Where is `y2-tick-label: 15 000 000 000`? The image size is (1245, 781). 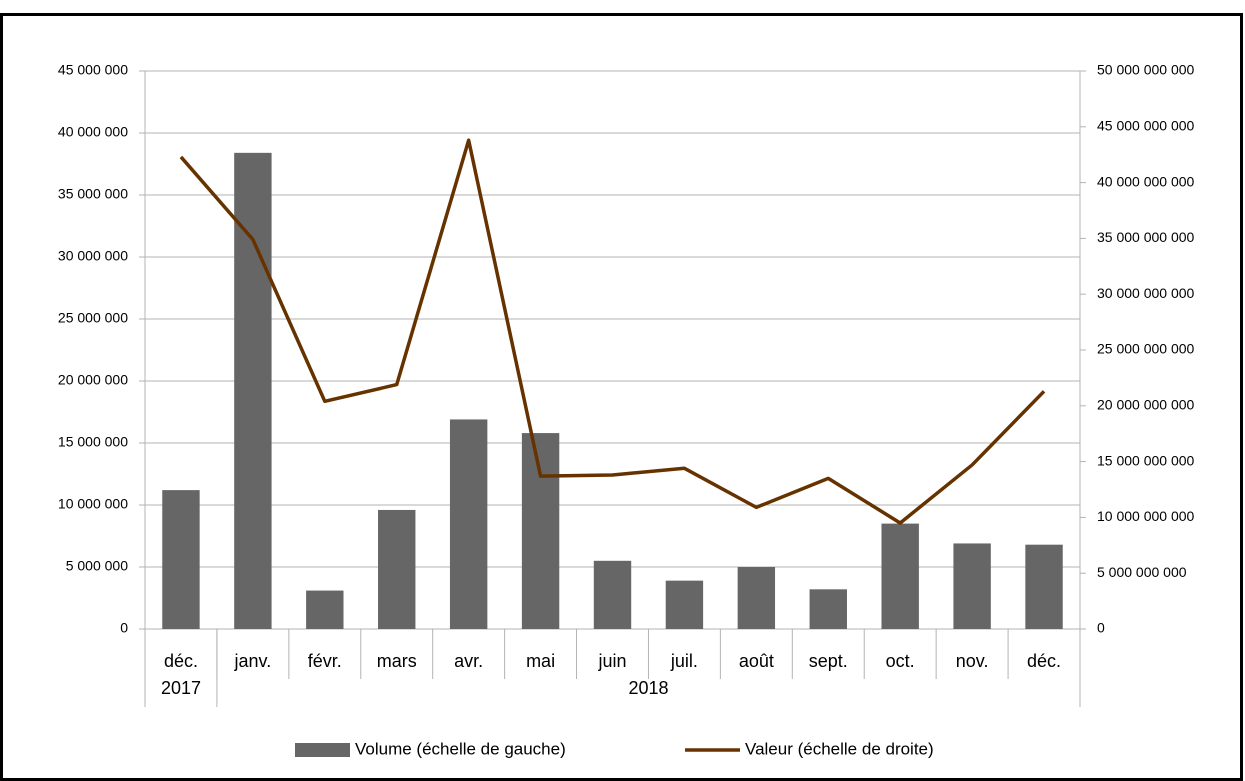 y2-tick-label: 15 000 000 000 is located at coordinates (1146, 460).